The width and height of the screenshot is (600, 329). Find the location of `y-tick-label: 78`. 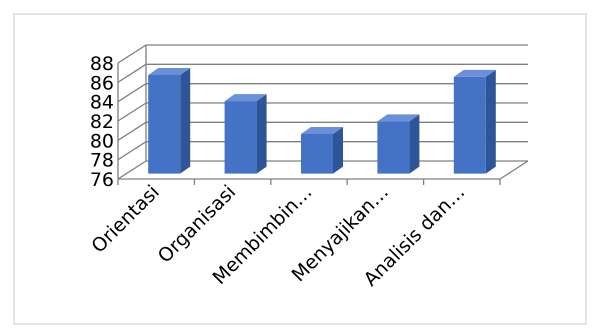

y-tick-label: 78 is located at coordinates (102, 161).